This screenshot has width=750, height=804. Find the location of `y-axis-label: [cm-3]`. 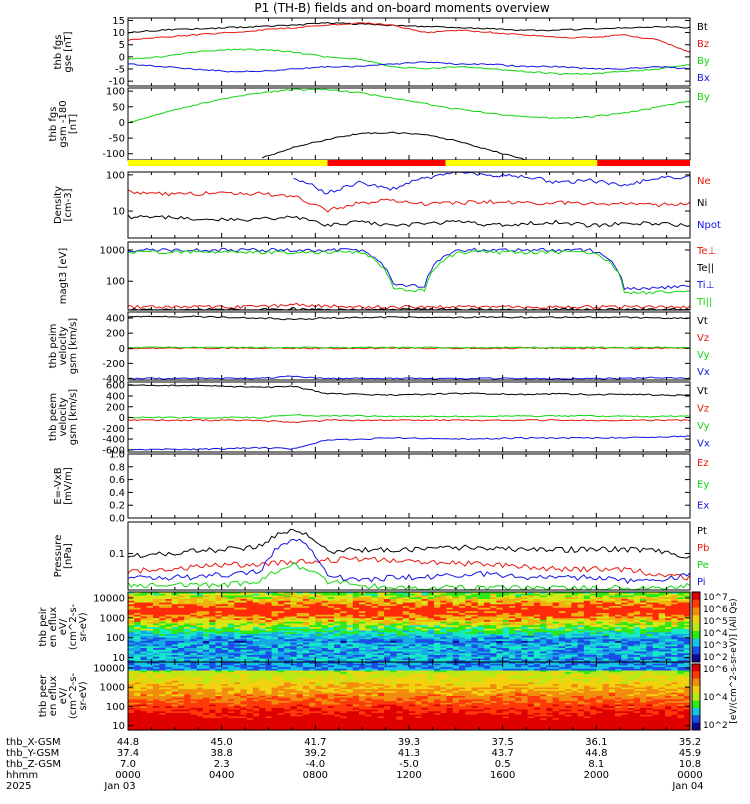

y-axis-label: [cm-3] is located at coordinates (68, 204).